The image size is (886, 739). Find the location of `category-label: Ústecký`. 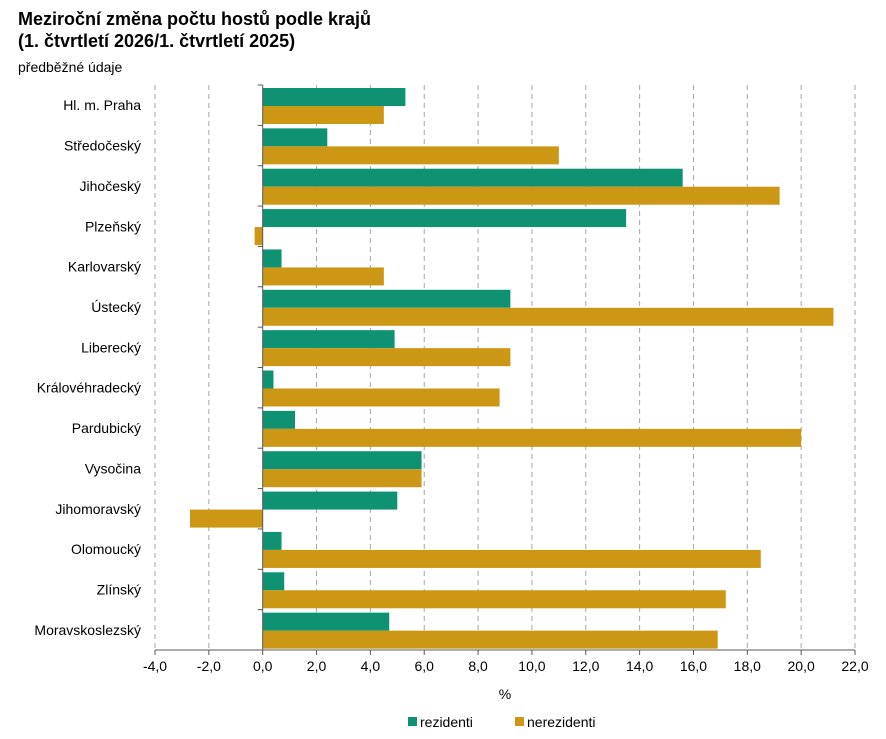

category-label: Ústecký is located at coordinates (116, 307).